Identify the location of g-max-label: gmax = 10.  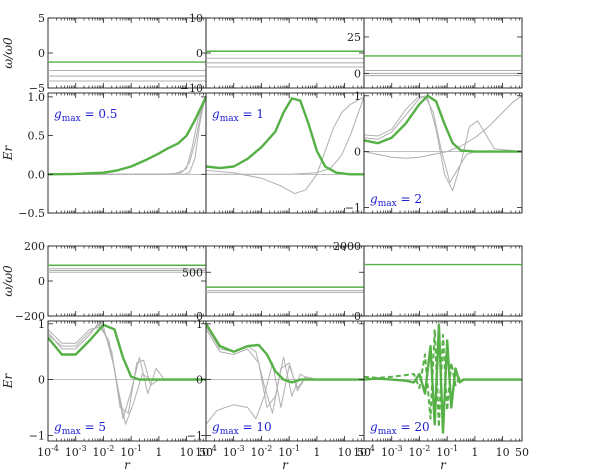
(242, 428).